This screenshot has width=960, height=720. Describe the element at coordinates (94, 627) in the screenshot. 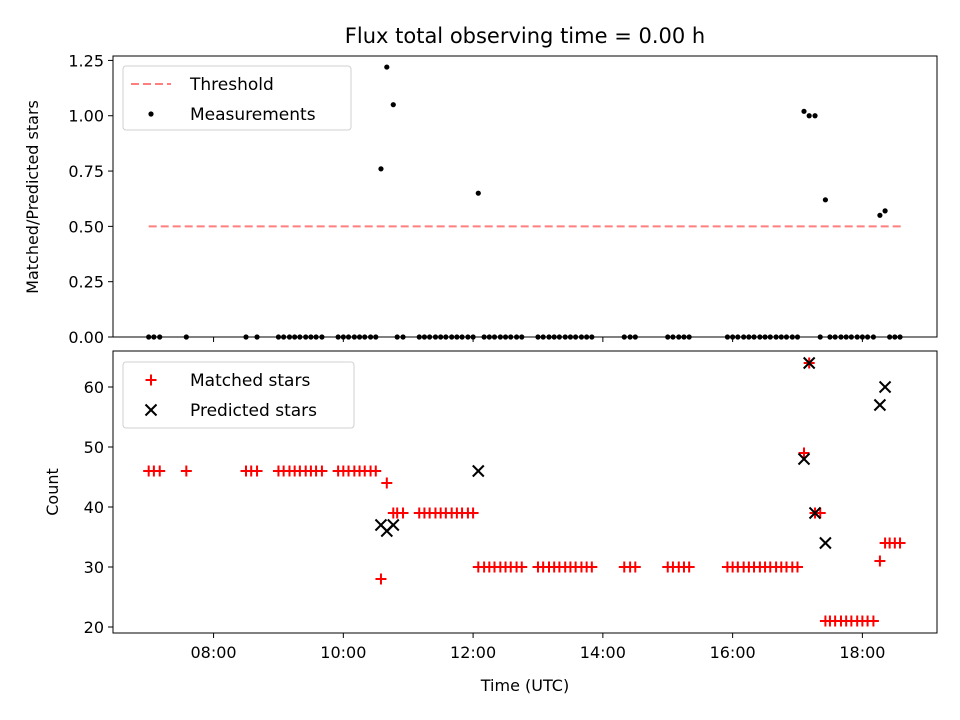

I see `bottom-y-tick-label: 20` at that location.